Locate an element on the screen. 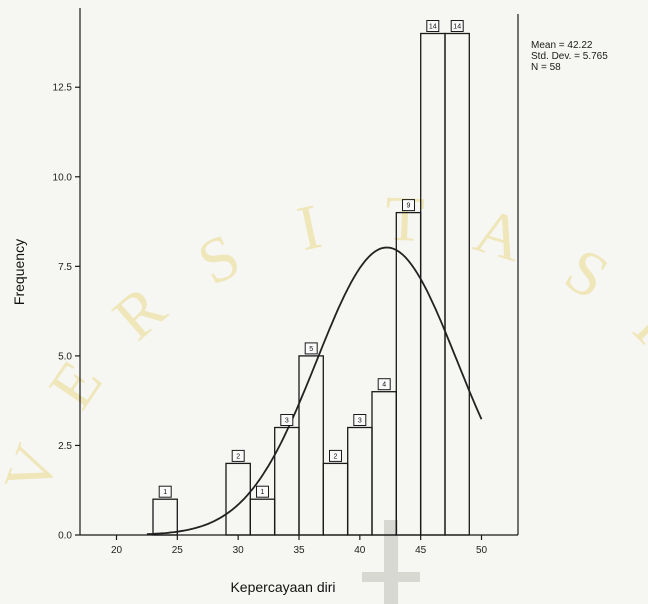  bar-data-label-1: 2 is located at coordinates (238, 456).